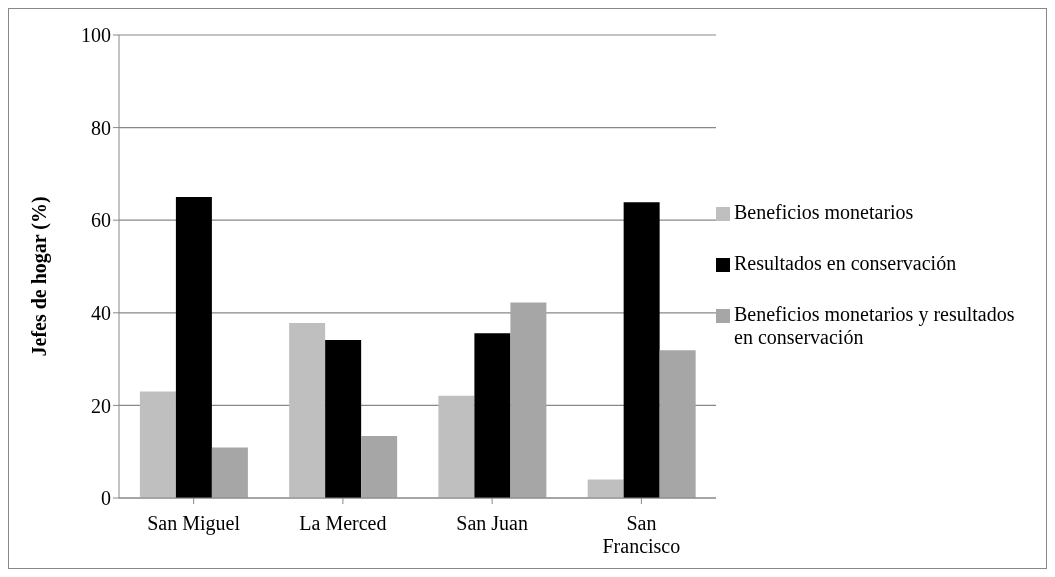  Describe the element at coordinates (101, 405) in the screenshot. I see `y-tick-label: 20` at that location.